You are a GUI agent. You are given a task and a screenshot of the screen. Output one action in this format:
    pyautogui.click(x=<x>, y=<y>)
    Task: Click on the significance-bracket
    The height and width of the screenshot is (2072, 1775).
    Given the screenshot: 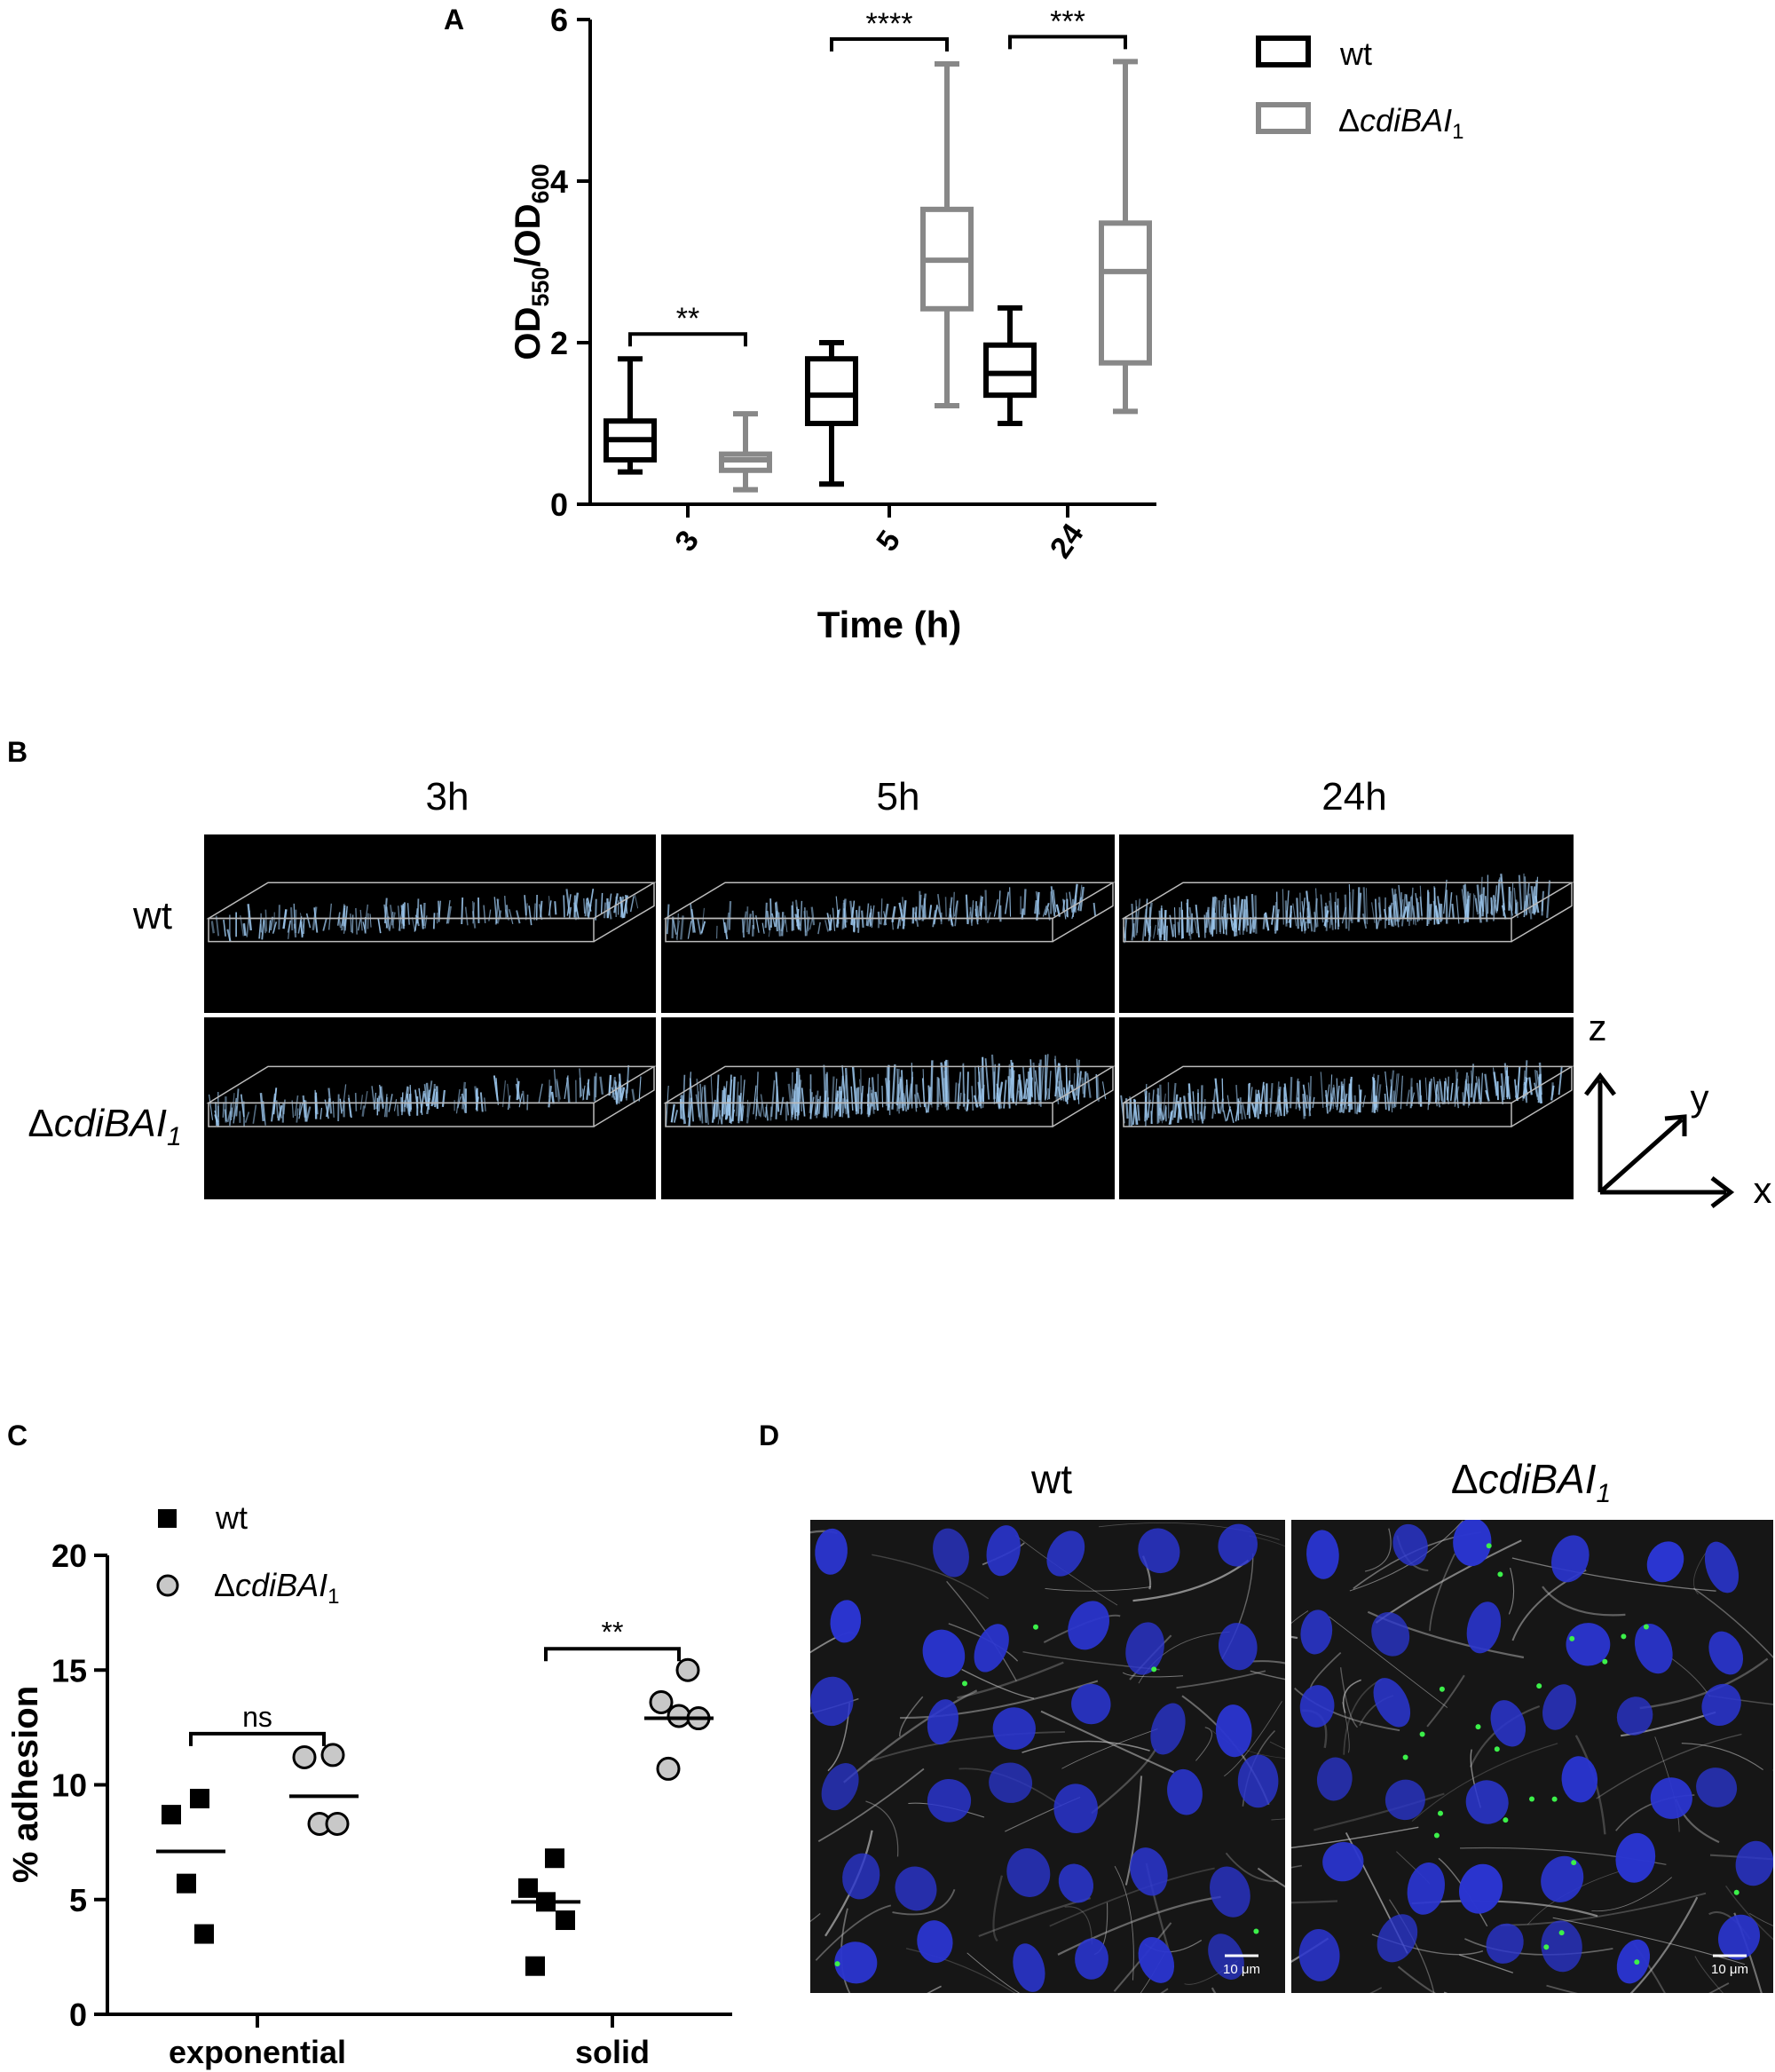 What is the action you would take?
    pyautogui.click(x=257, y=1738)
    